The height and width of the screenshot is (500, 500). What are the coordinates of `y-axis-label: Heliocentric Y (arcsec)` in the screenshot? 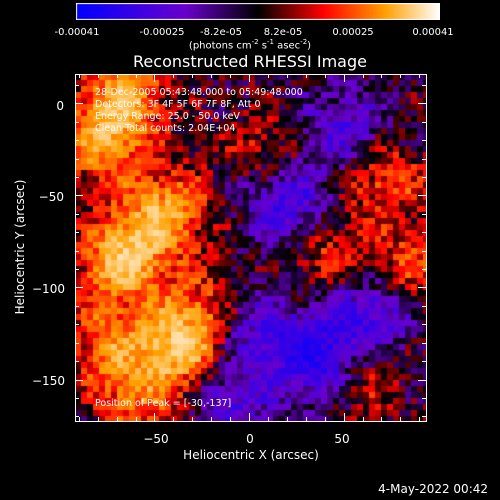 It's located at (20, 247).